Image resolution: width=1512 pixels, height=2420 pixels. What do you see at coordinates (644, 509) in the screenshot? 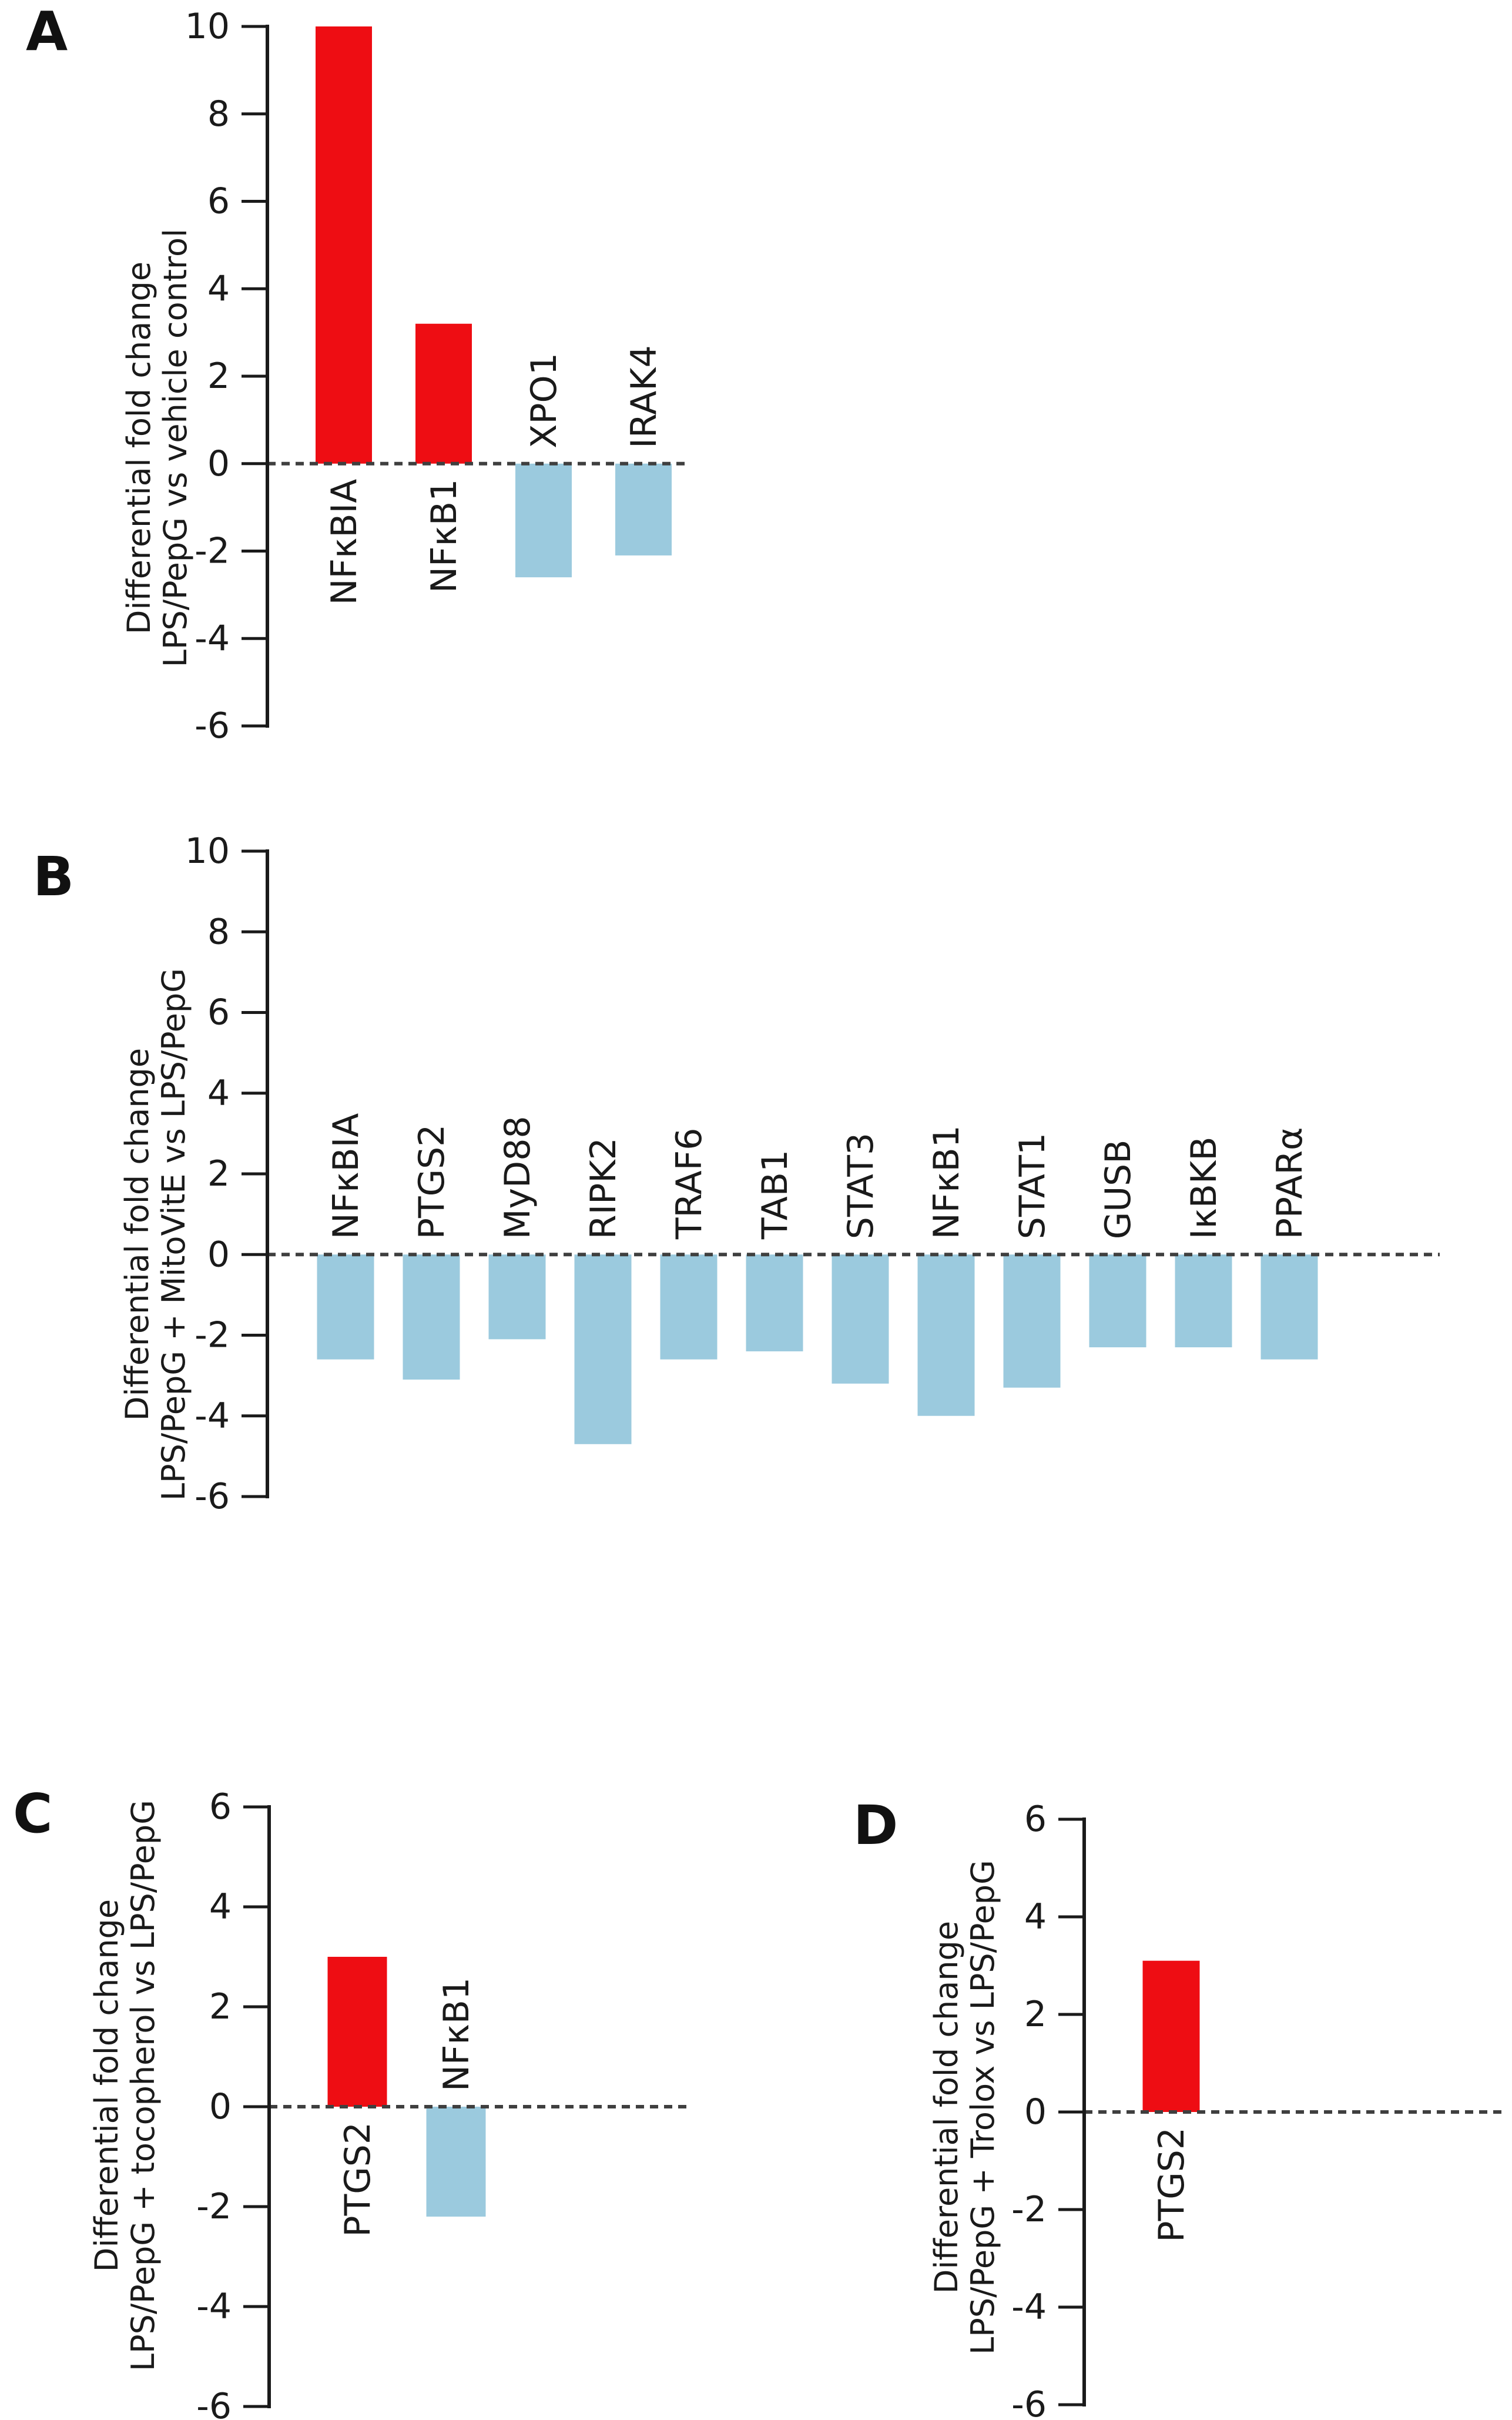
I see `bar-IRAK4` at bounding box center [644, 509].